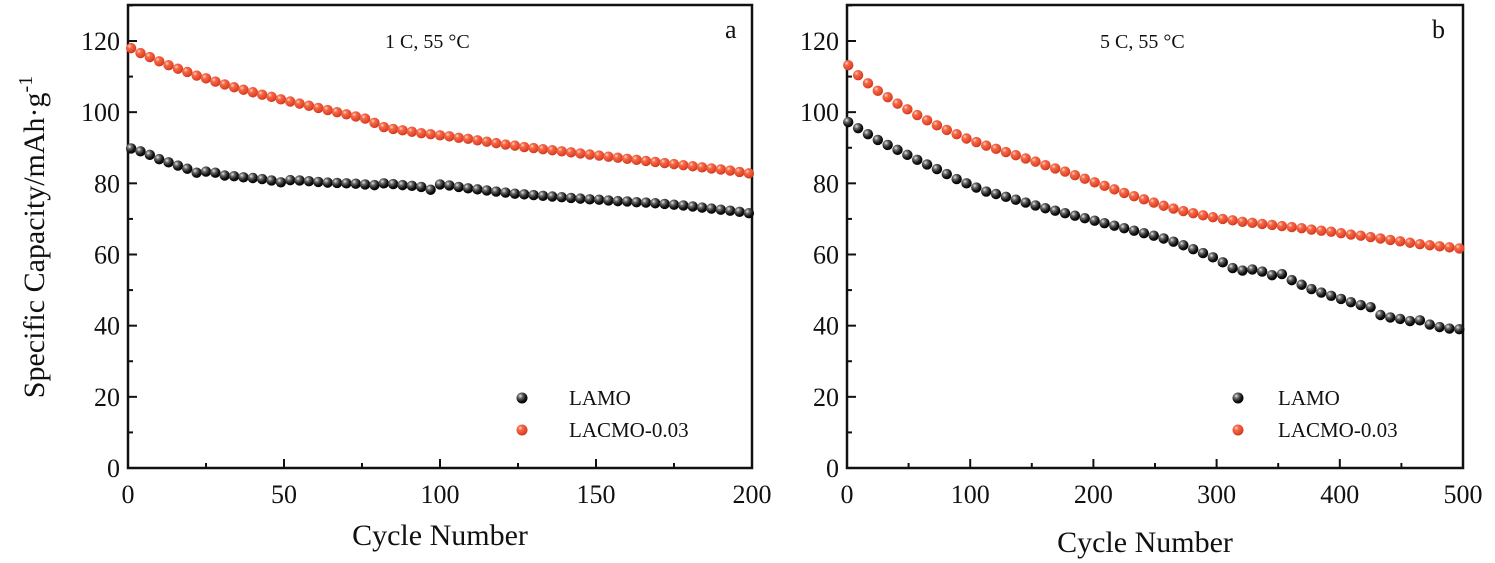  What do you see at coordinates (107, 255) in the screenshot?
I see `y-tick-label: 60` at bounding box center [107, 255].